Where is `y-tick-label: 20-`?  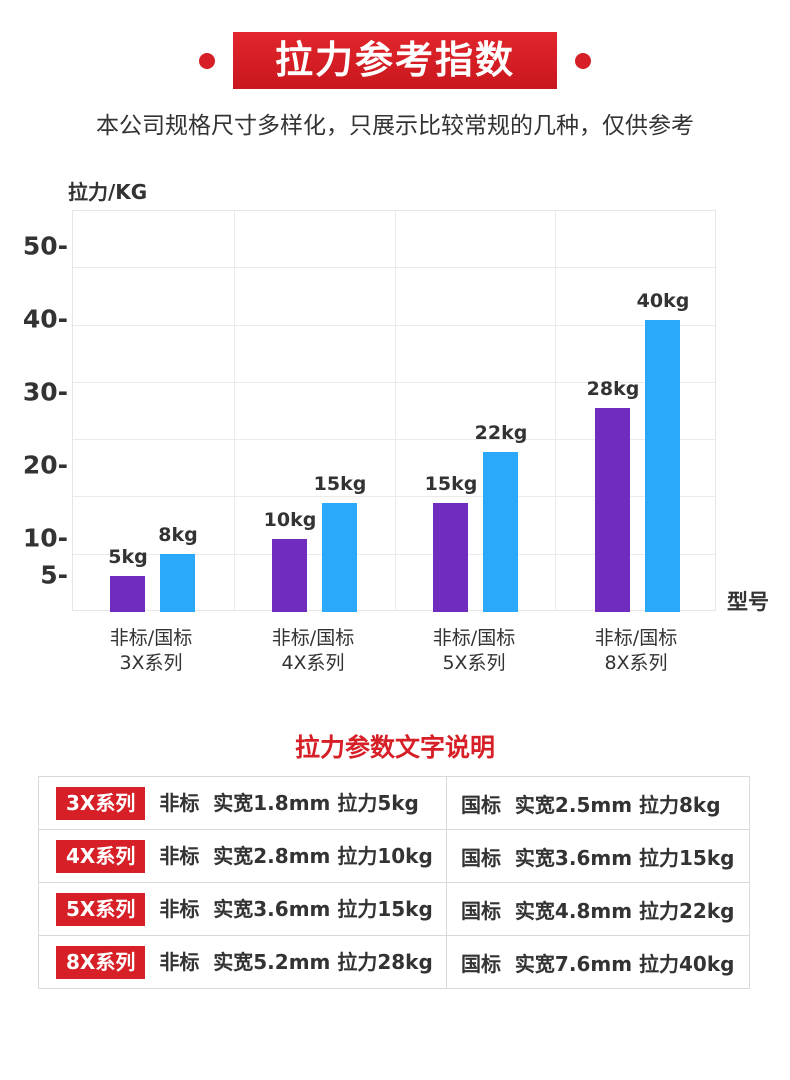 y-tick-label: 20- is located at coordinates (45, 465).